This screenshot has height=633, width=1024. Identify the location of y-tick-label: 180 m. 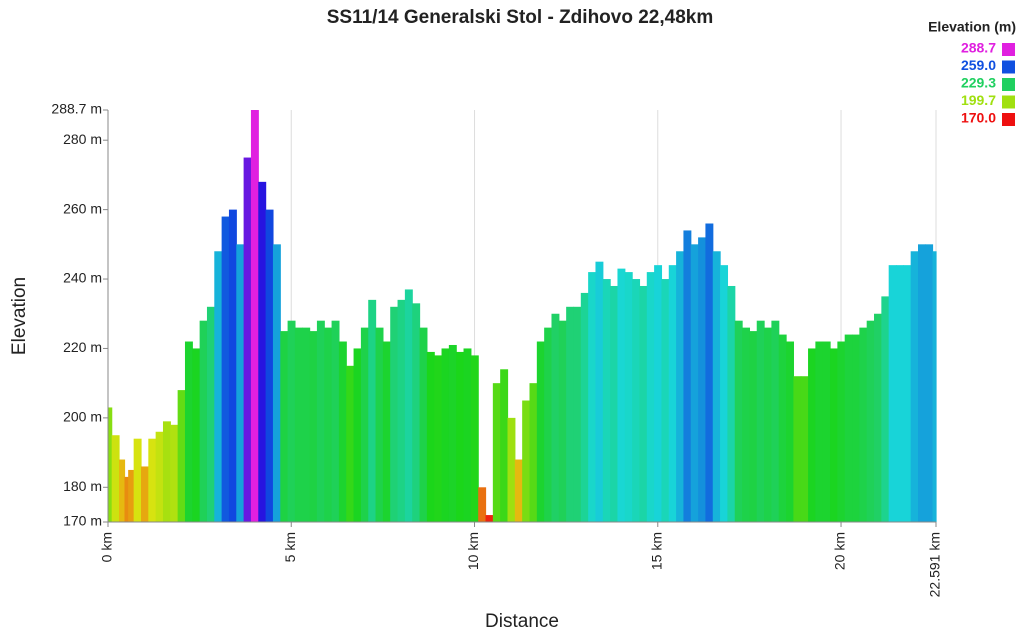
(82, 486).